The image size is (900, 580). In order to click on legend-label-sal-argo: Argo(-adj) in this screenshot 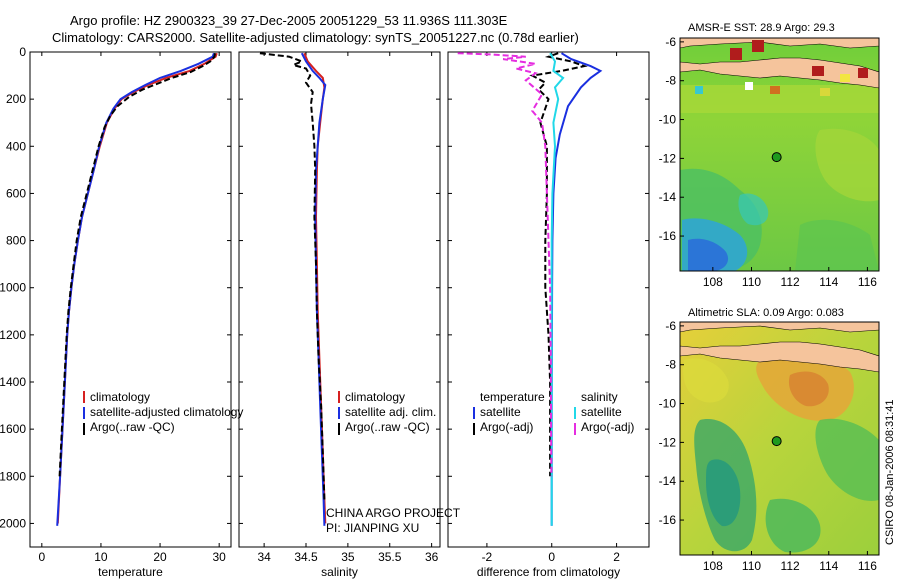, I will do `click(607, 427)`.